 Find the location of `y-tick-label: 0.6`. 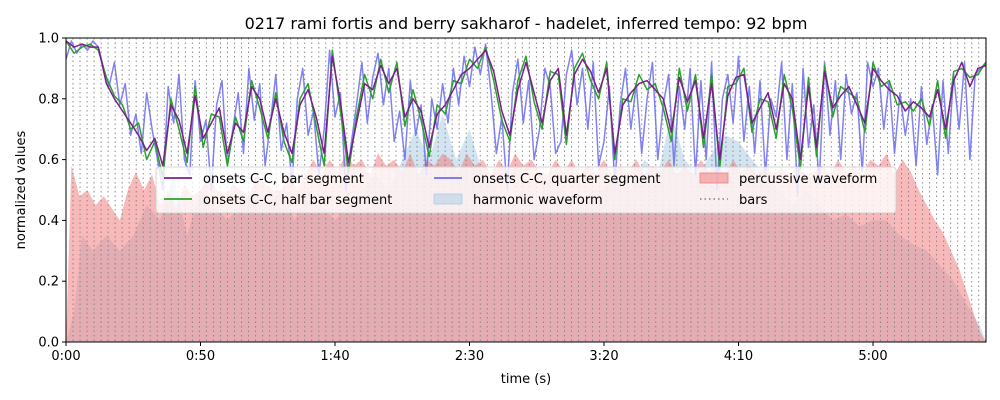

y-tick-label: 0.6 is located at coordinates (48, 160).